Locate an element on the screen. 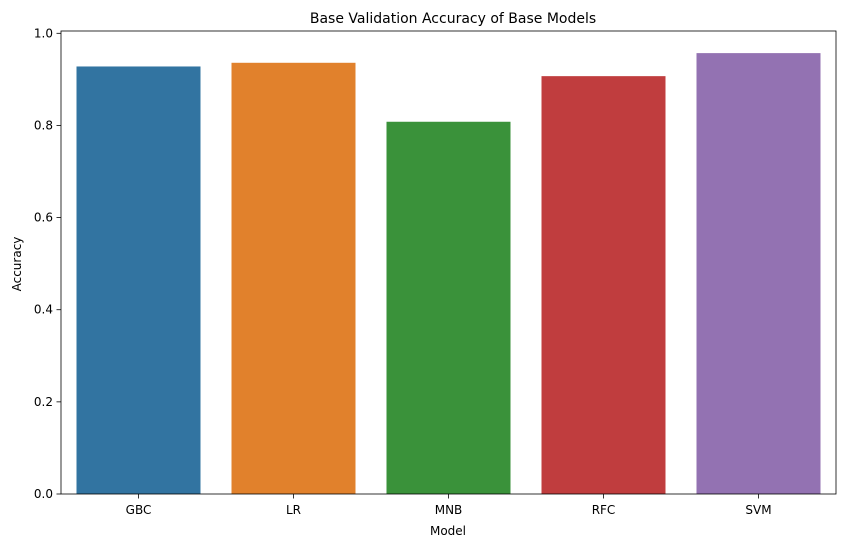 The width and height of the screenshot is (846, 551). x-axis-ticks: GBC LR MNB RFC SVM is located at coordinates (449, 505).